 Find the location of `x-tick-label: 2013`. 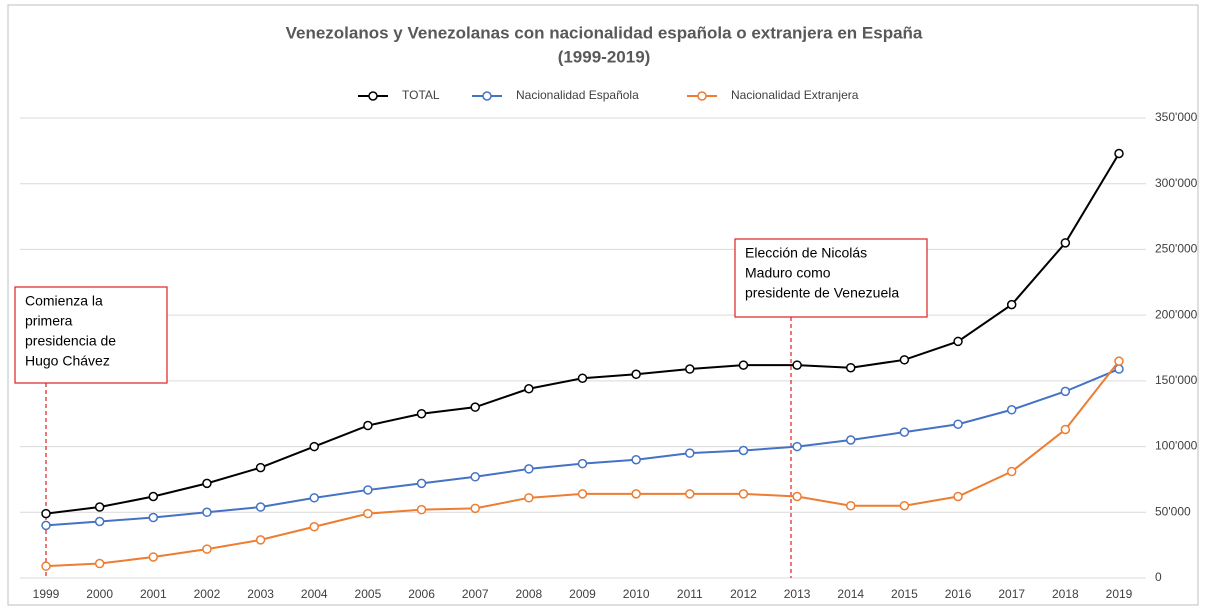

x-tick-label: 2013 is located at coordinates (797, 594).